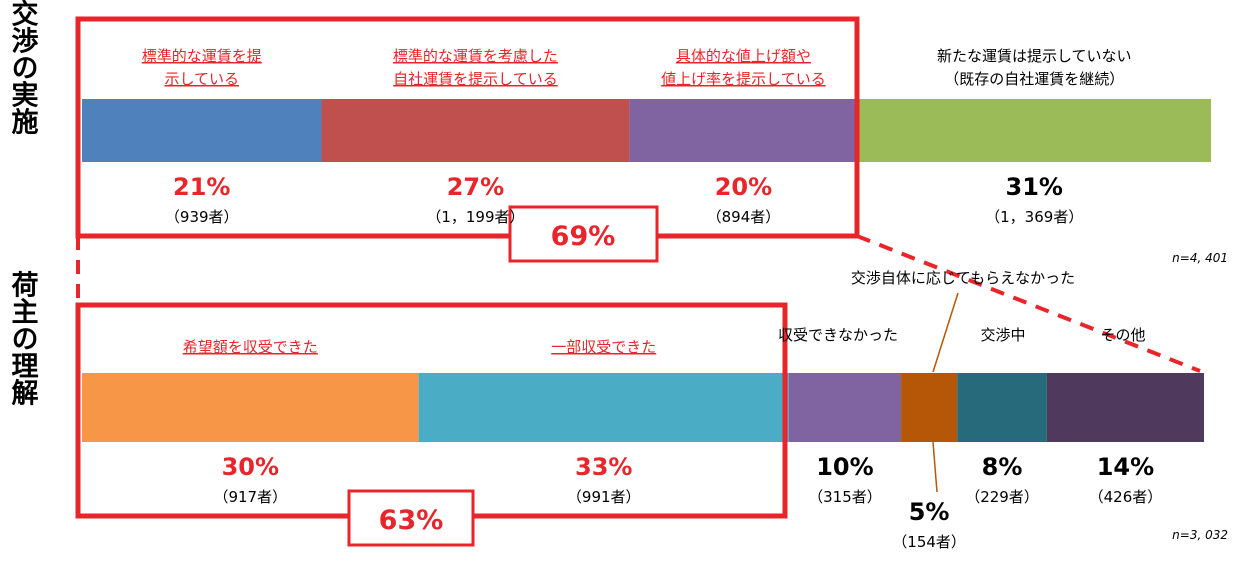 The width and height of the screenshot is (1240, 562). Describe the element at coordinates (603, 347) in the screenshot. I see `category-label-2-2: 一部収受できた` at that location.